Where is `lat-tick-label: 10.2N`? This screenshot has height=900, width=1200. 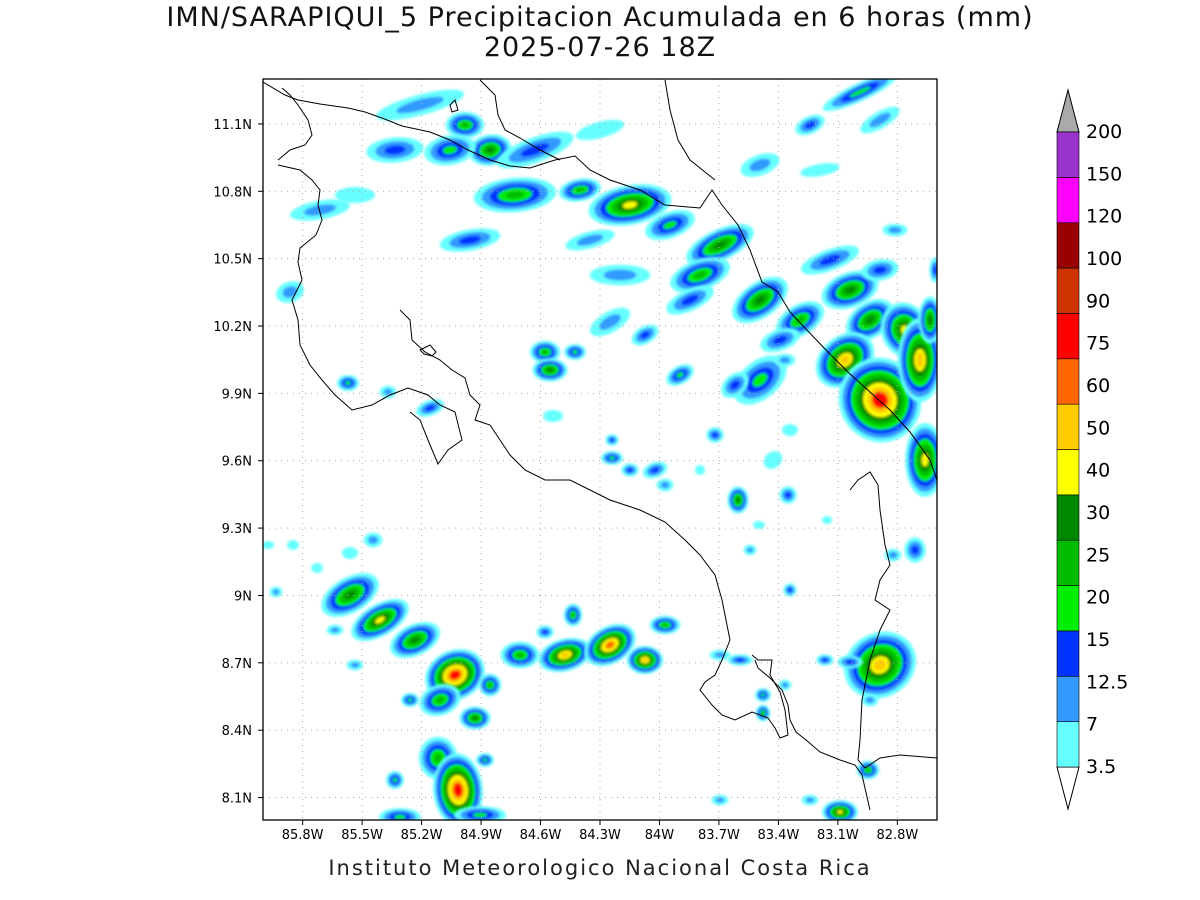
lat-tick-label: 10.2N is located at coordinates (232, 327).